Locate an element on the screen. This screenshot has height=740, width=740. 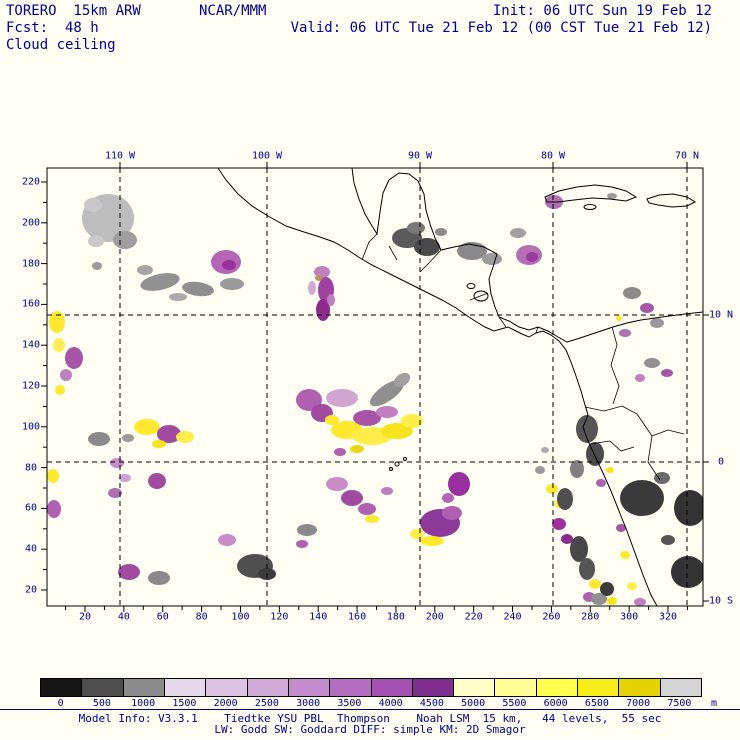
colorbar-unit-label: m is located at coordinates (714, 703).